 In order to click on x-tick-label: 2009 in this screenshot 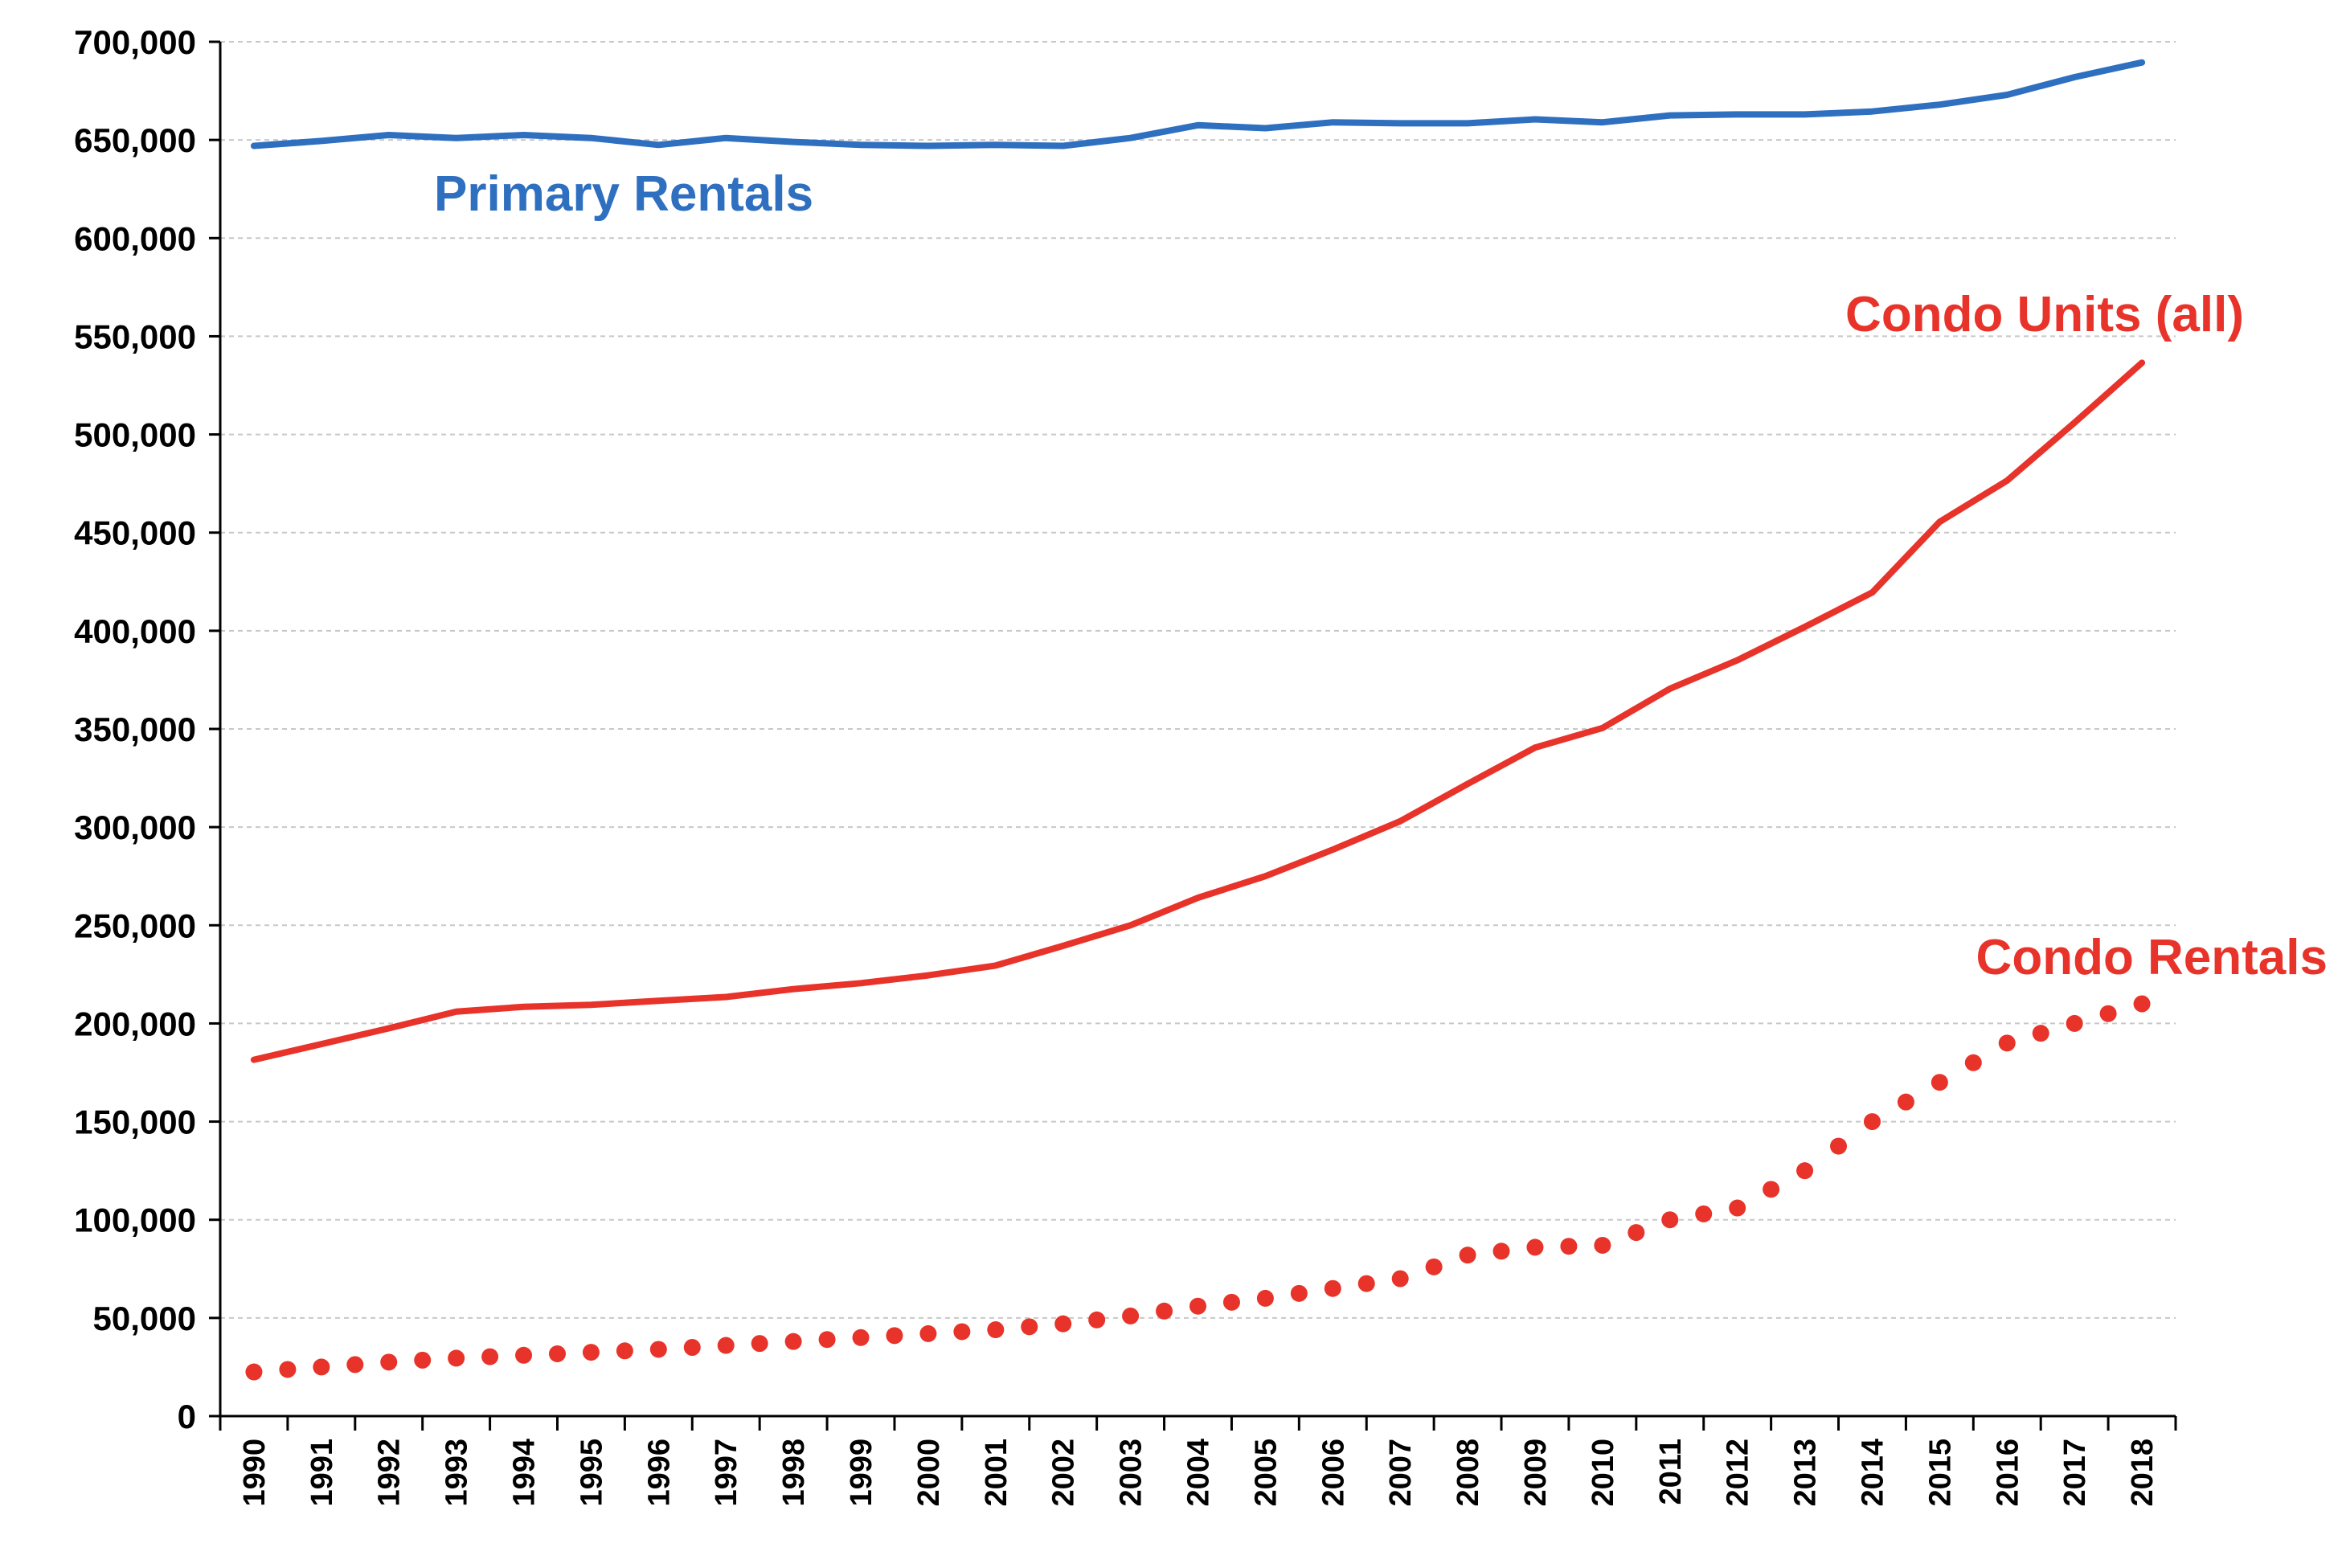, I will do `click(1536, 1473)`.